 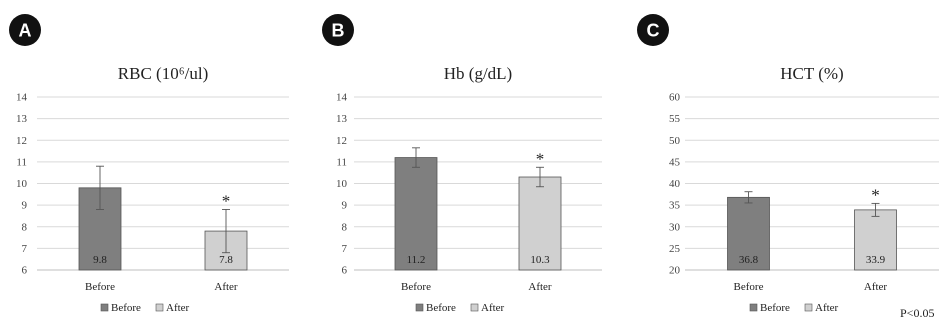 What do you see at coordinates (540, 223) in the screenshot?
I see `bar-after` at bounding box center [540, 223].